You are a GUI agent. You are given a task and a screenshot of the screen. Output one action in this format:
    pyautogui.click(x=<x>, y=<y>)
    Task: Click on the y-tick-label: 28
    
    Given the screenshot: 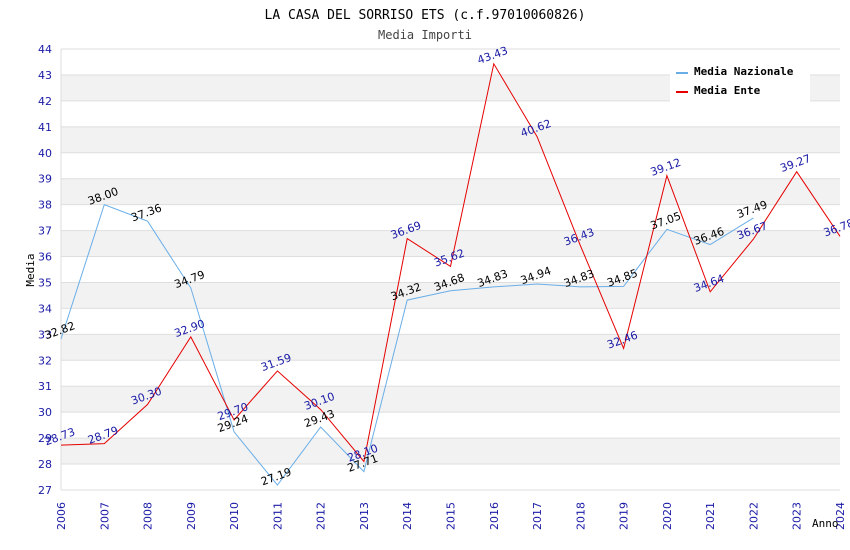 What is the action you would take?
    pyautogui.click(x=45, y=464)
    